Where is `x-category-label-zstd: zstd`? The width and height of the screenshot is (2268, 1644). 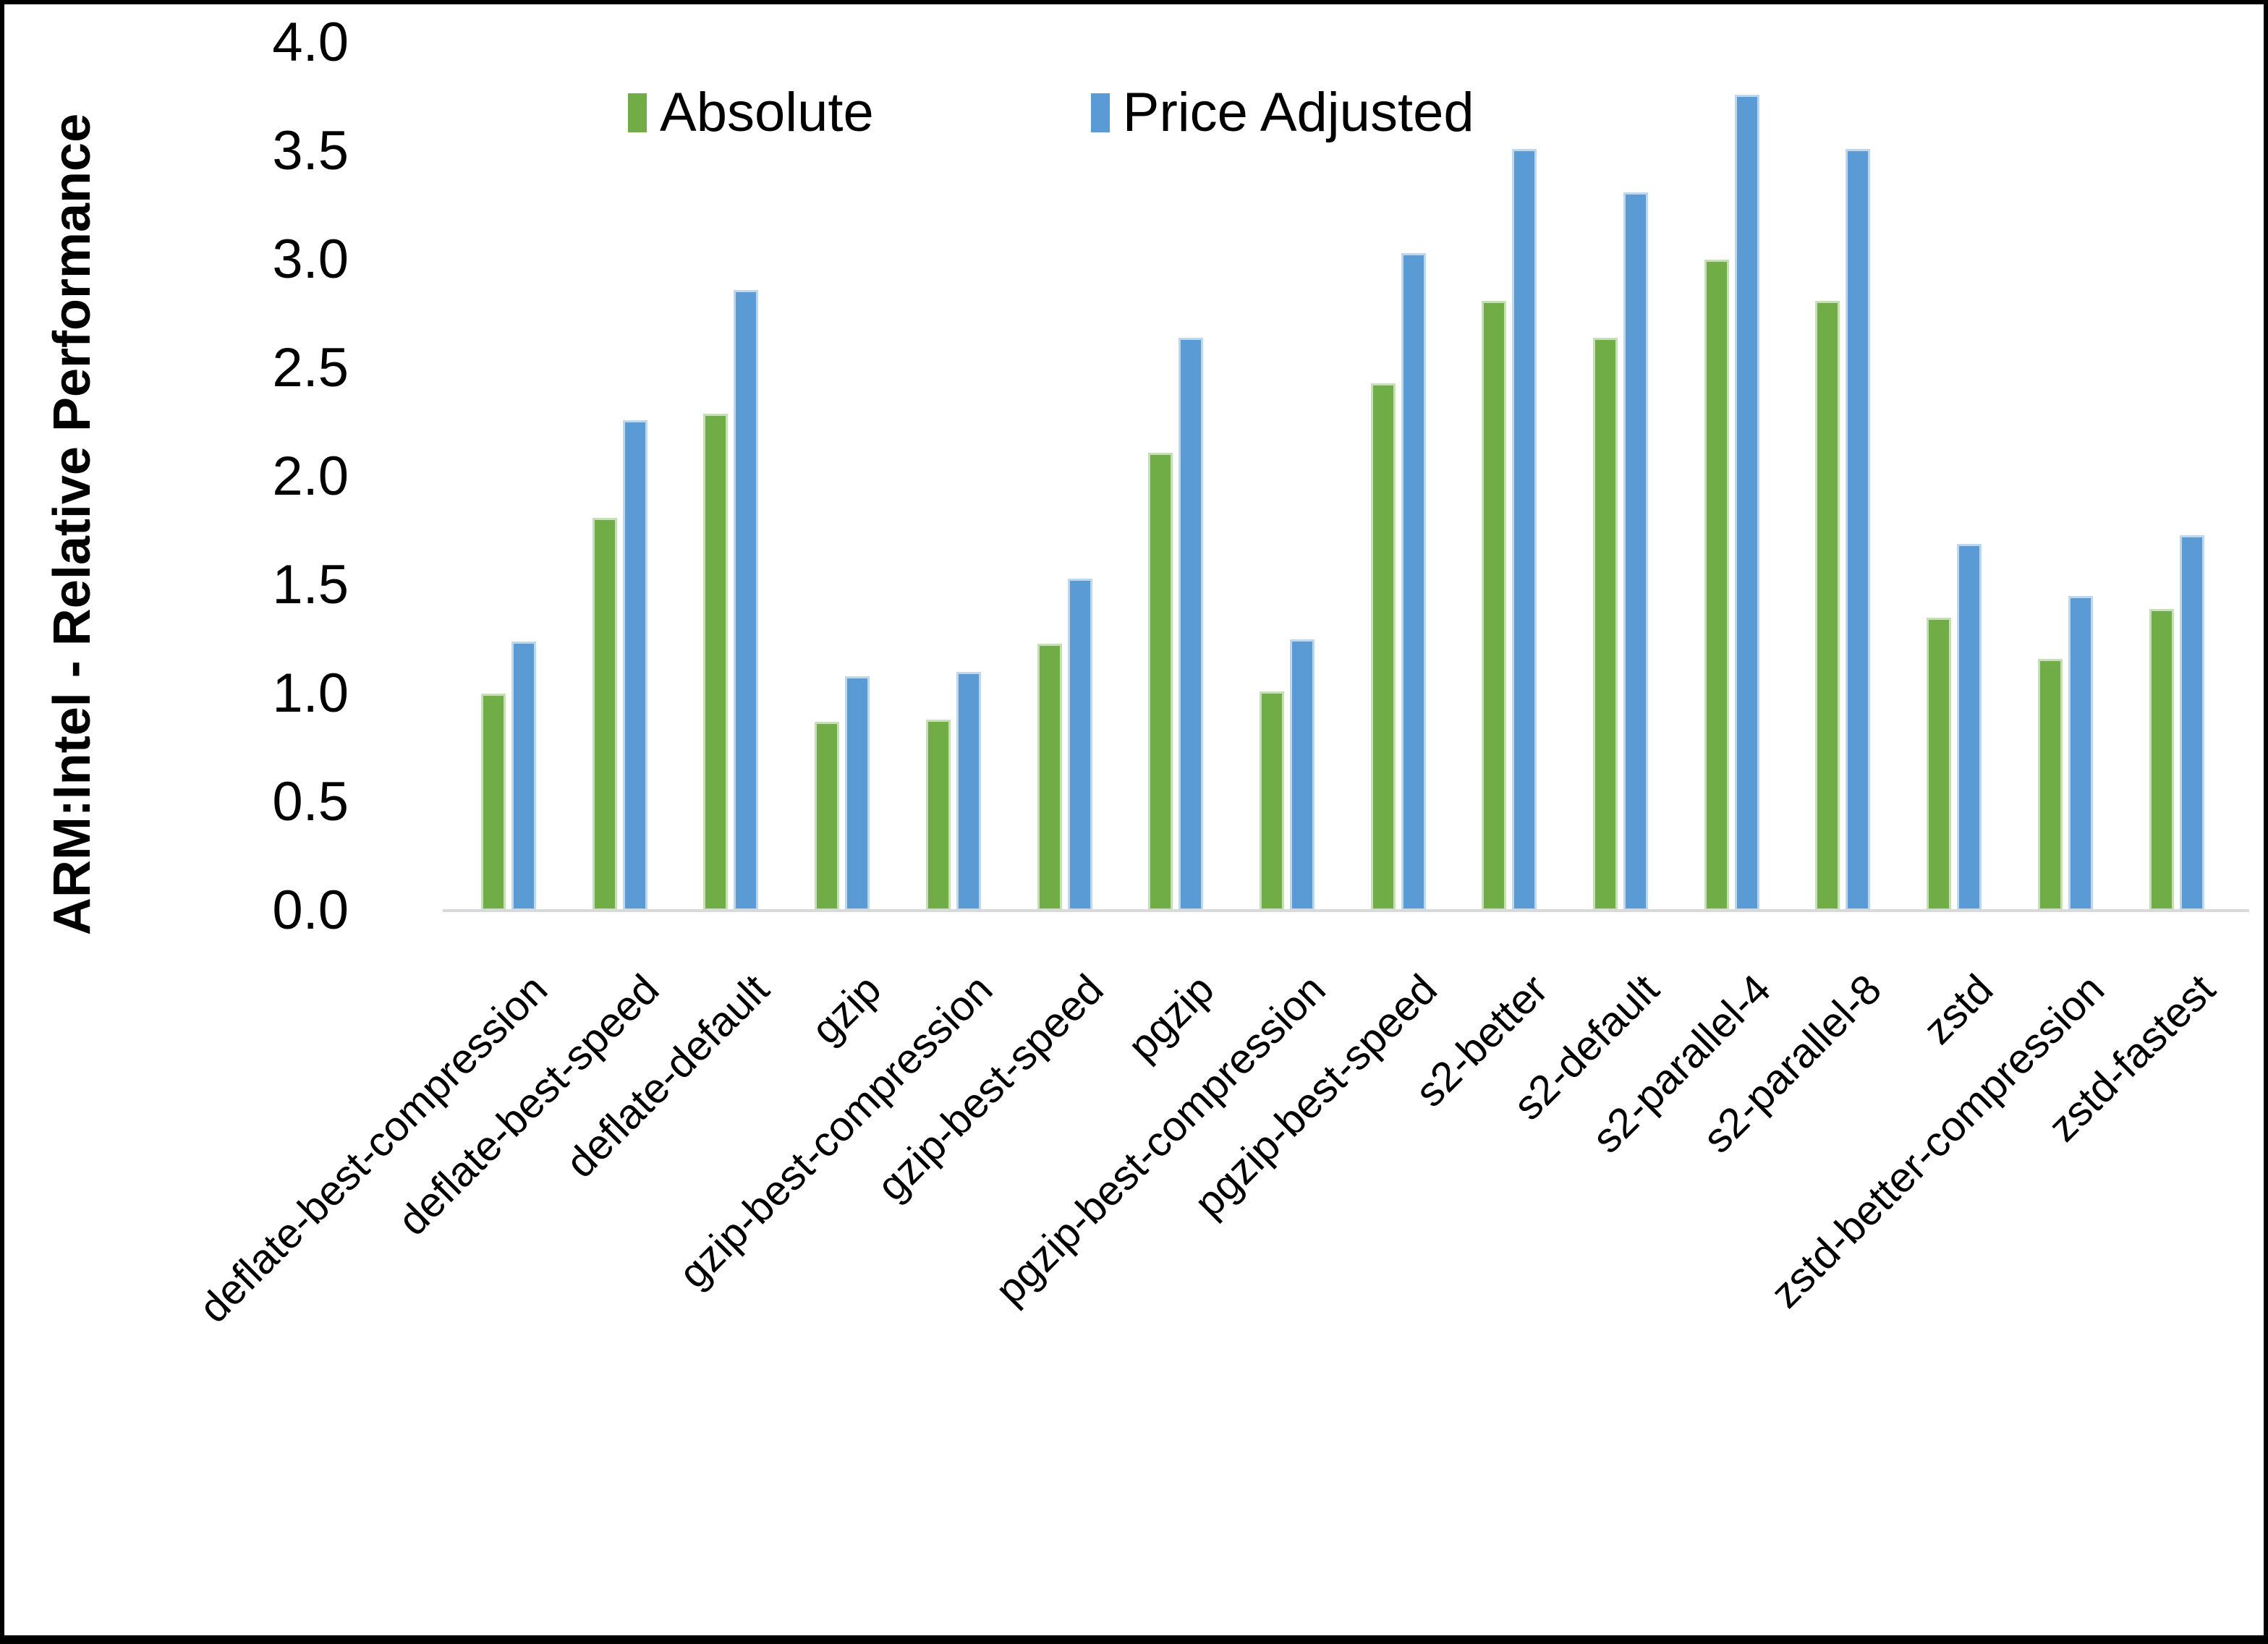 x-category-label-zstd: zstd is located at coordinates (1958, 1010).